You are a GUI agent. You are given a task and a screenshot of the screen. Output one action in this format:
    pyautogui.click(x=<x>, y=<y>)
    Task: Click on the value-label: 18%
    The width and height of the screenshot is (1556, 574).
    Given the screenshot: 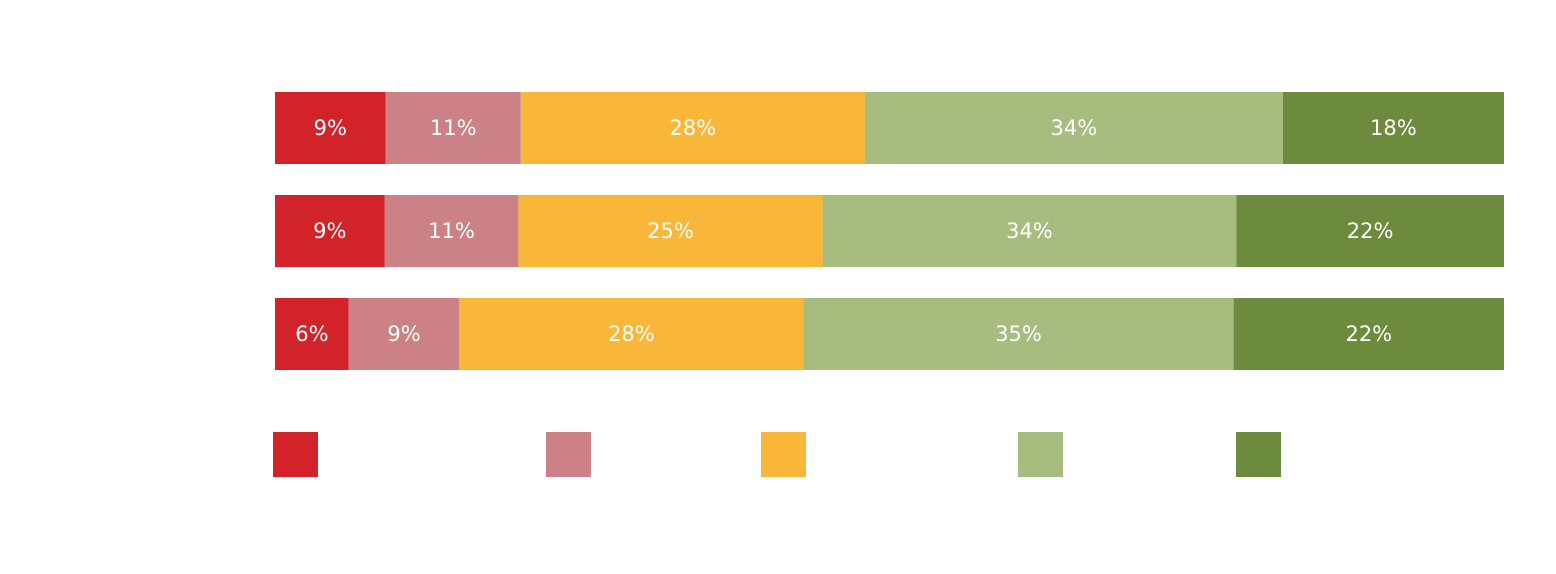 What is the action you would take?
    pyautogui.click(x=1393, y=128)
    